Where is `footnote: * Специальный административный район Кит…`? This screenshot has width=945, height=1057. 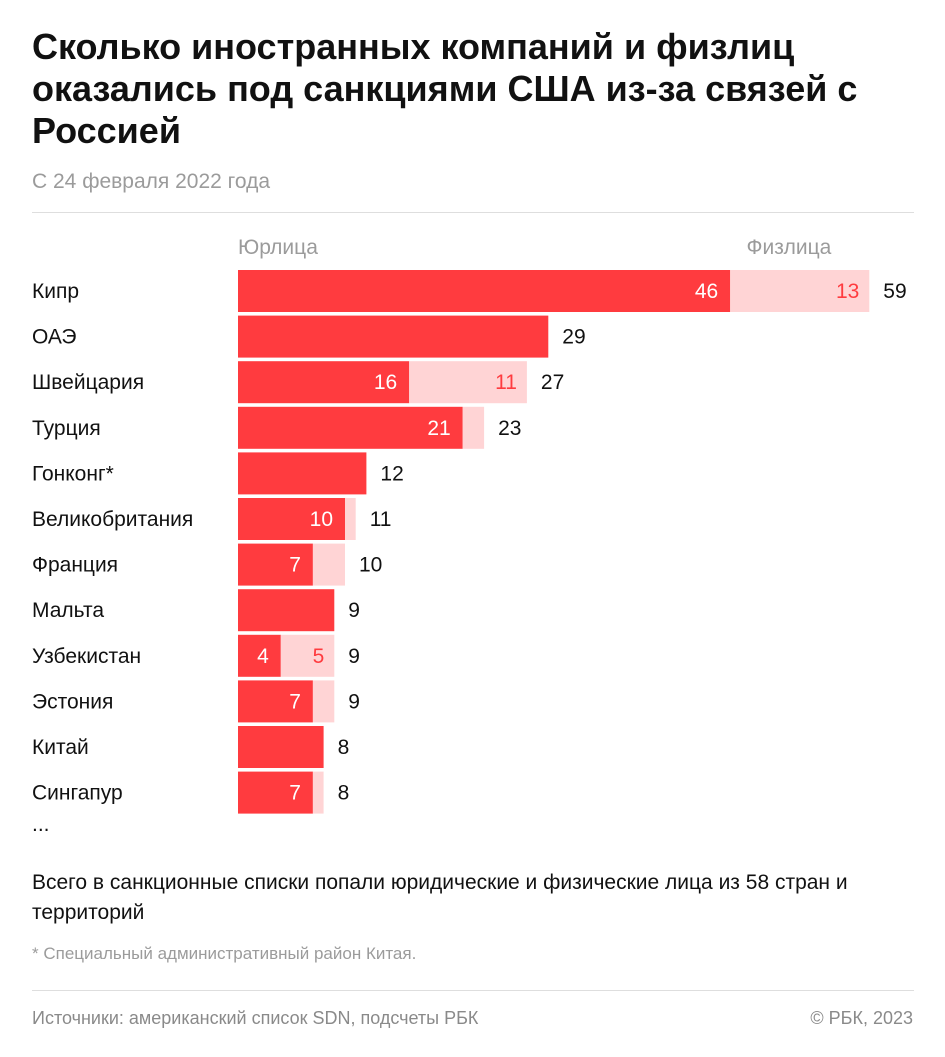
footnote: * Специальный административный район Кит… is located at coordinates (224, 953).